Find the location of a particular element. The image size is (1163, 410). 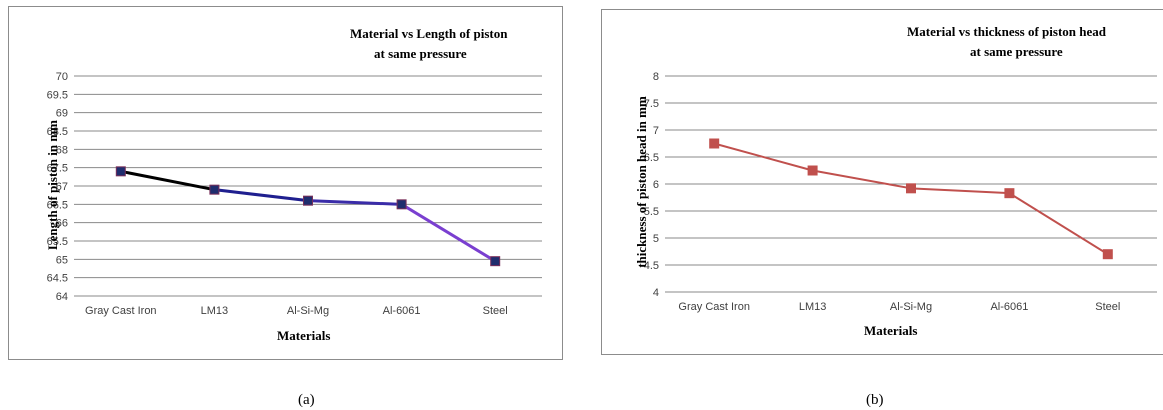

chart-b-xtick-label: Al-Si-Mg is located at coordinates (911, 307).